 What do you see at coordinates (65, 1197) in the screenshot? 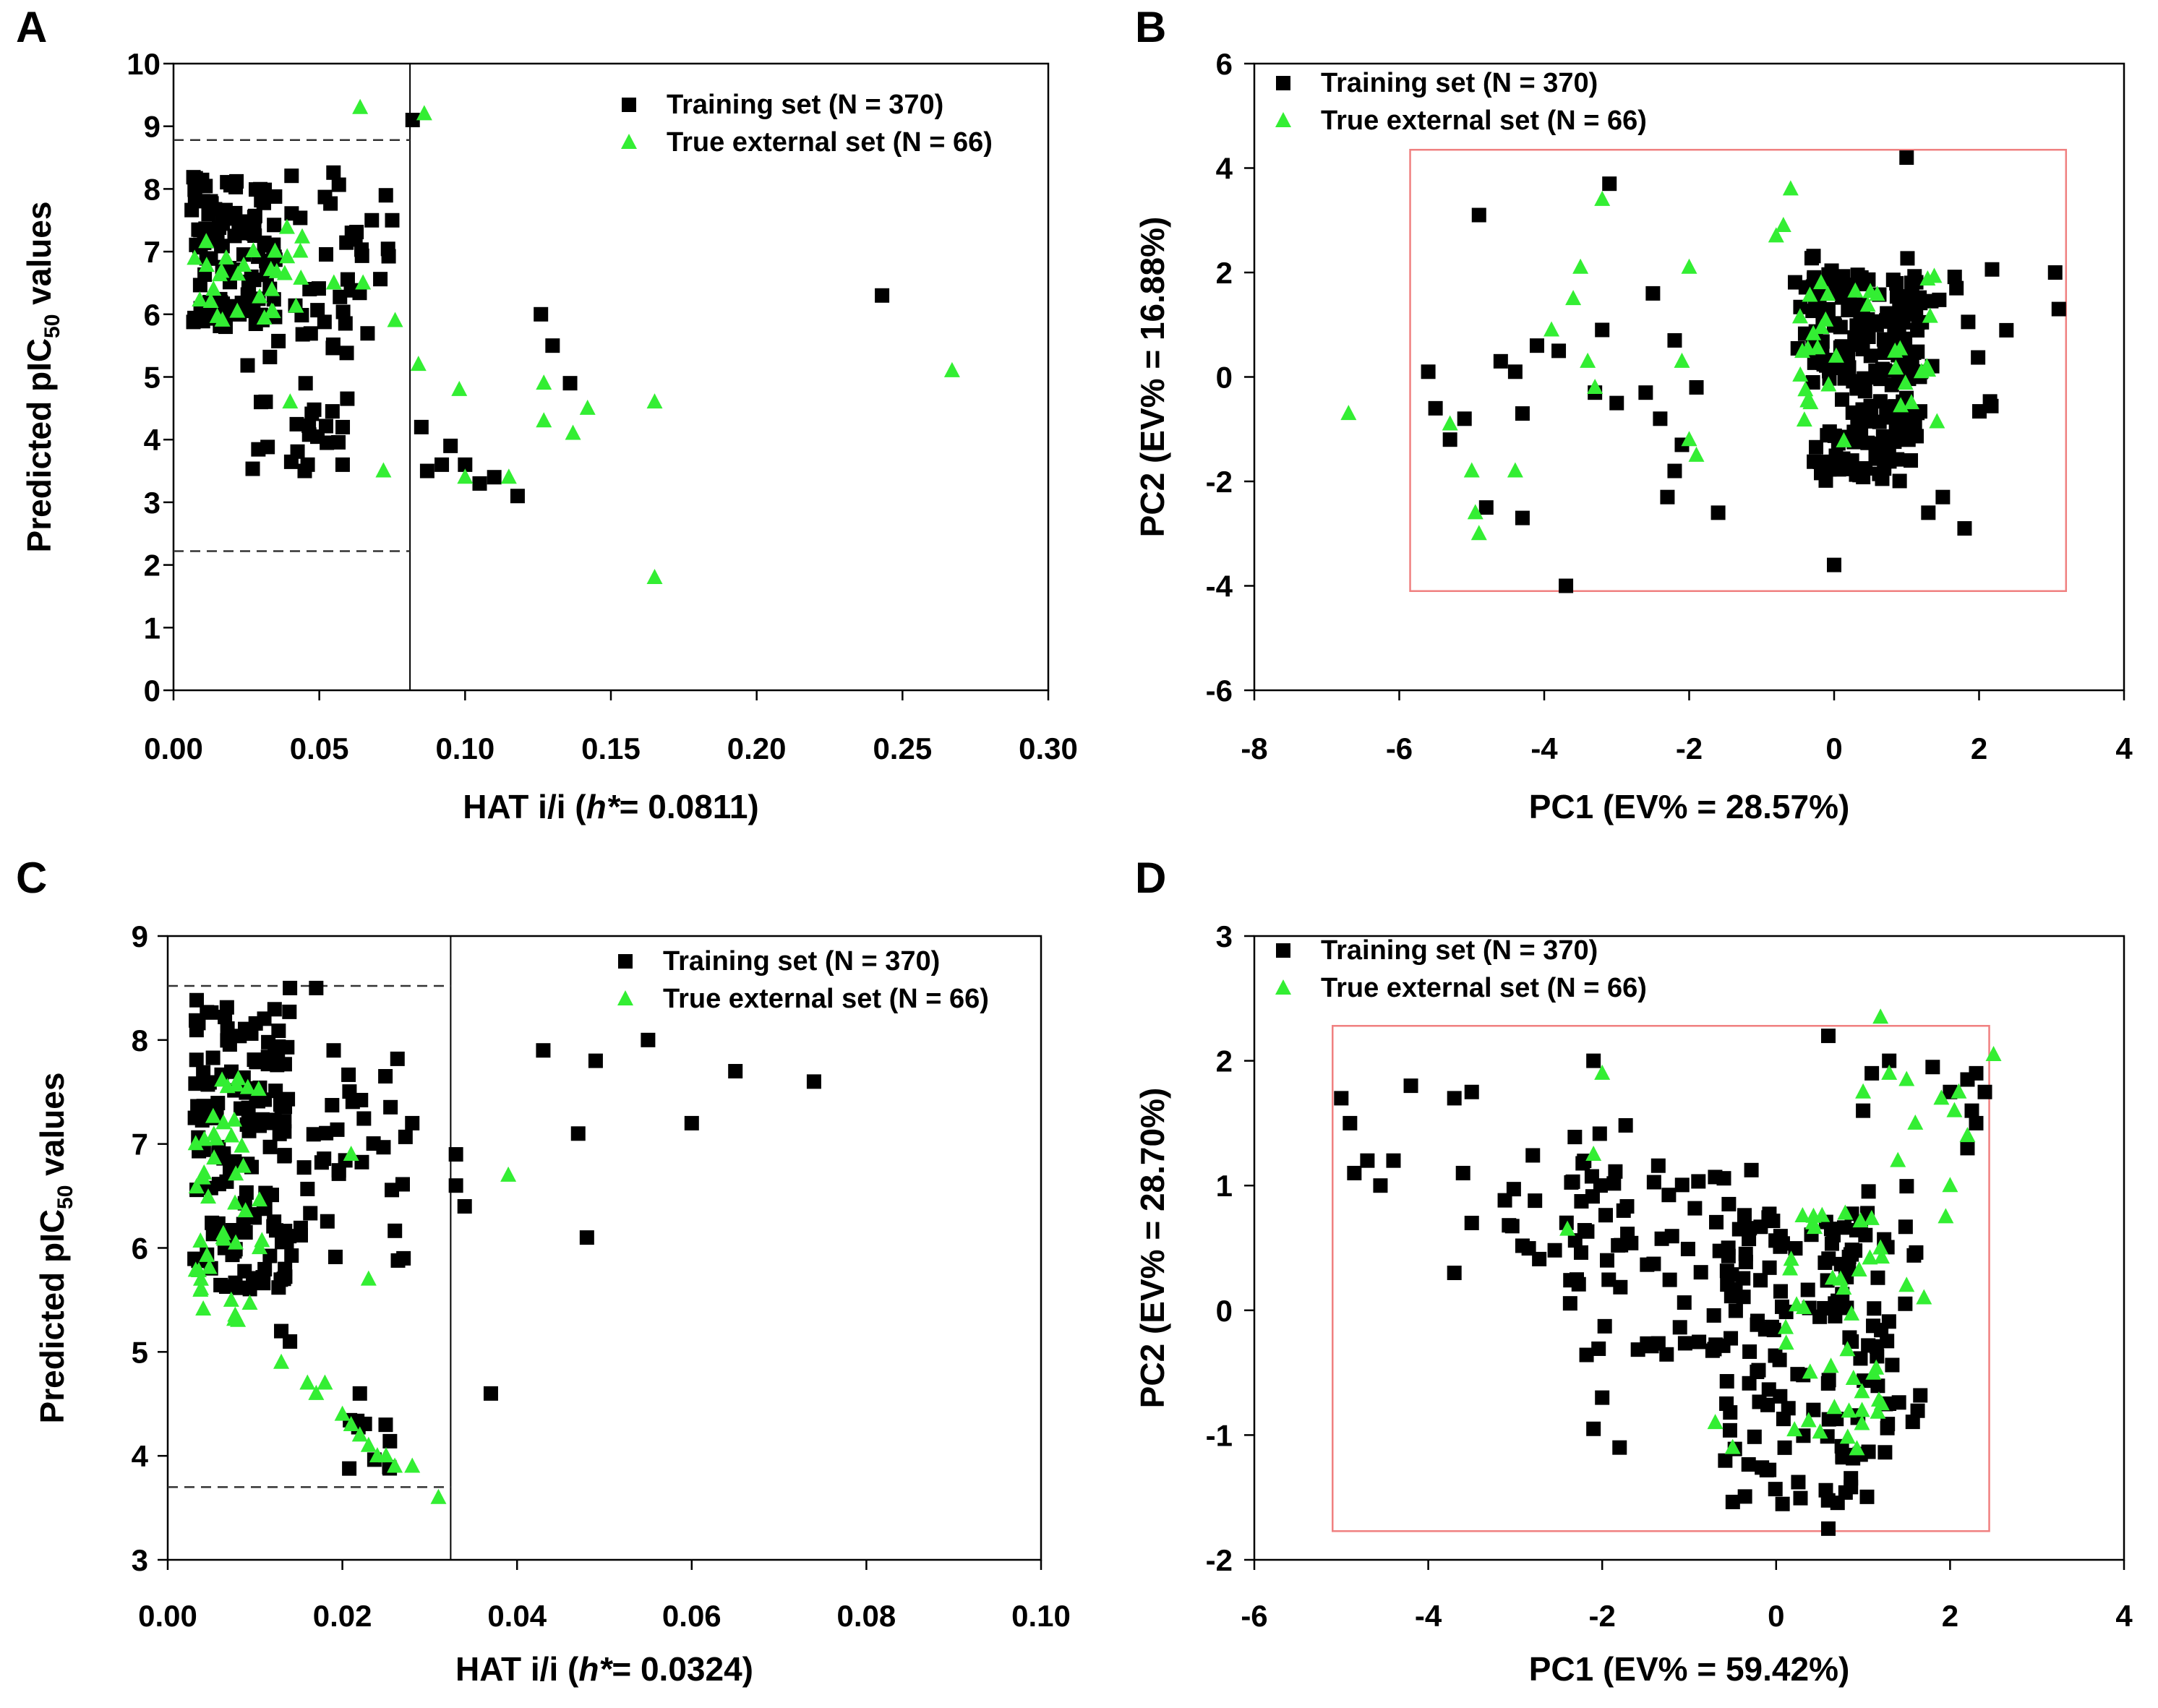
I see `y-axis-label-subscript: 50` at bounding box center [65, 1197].